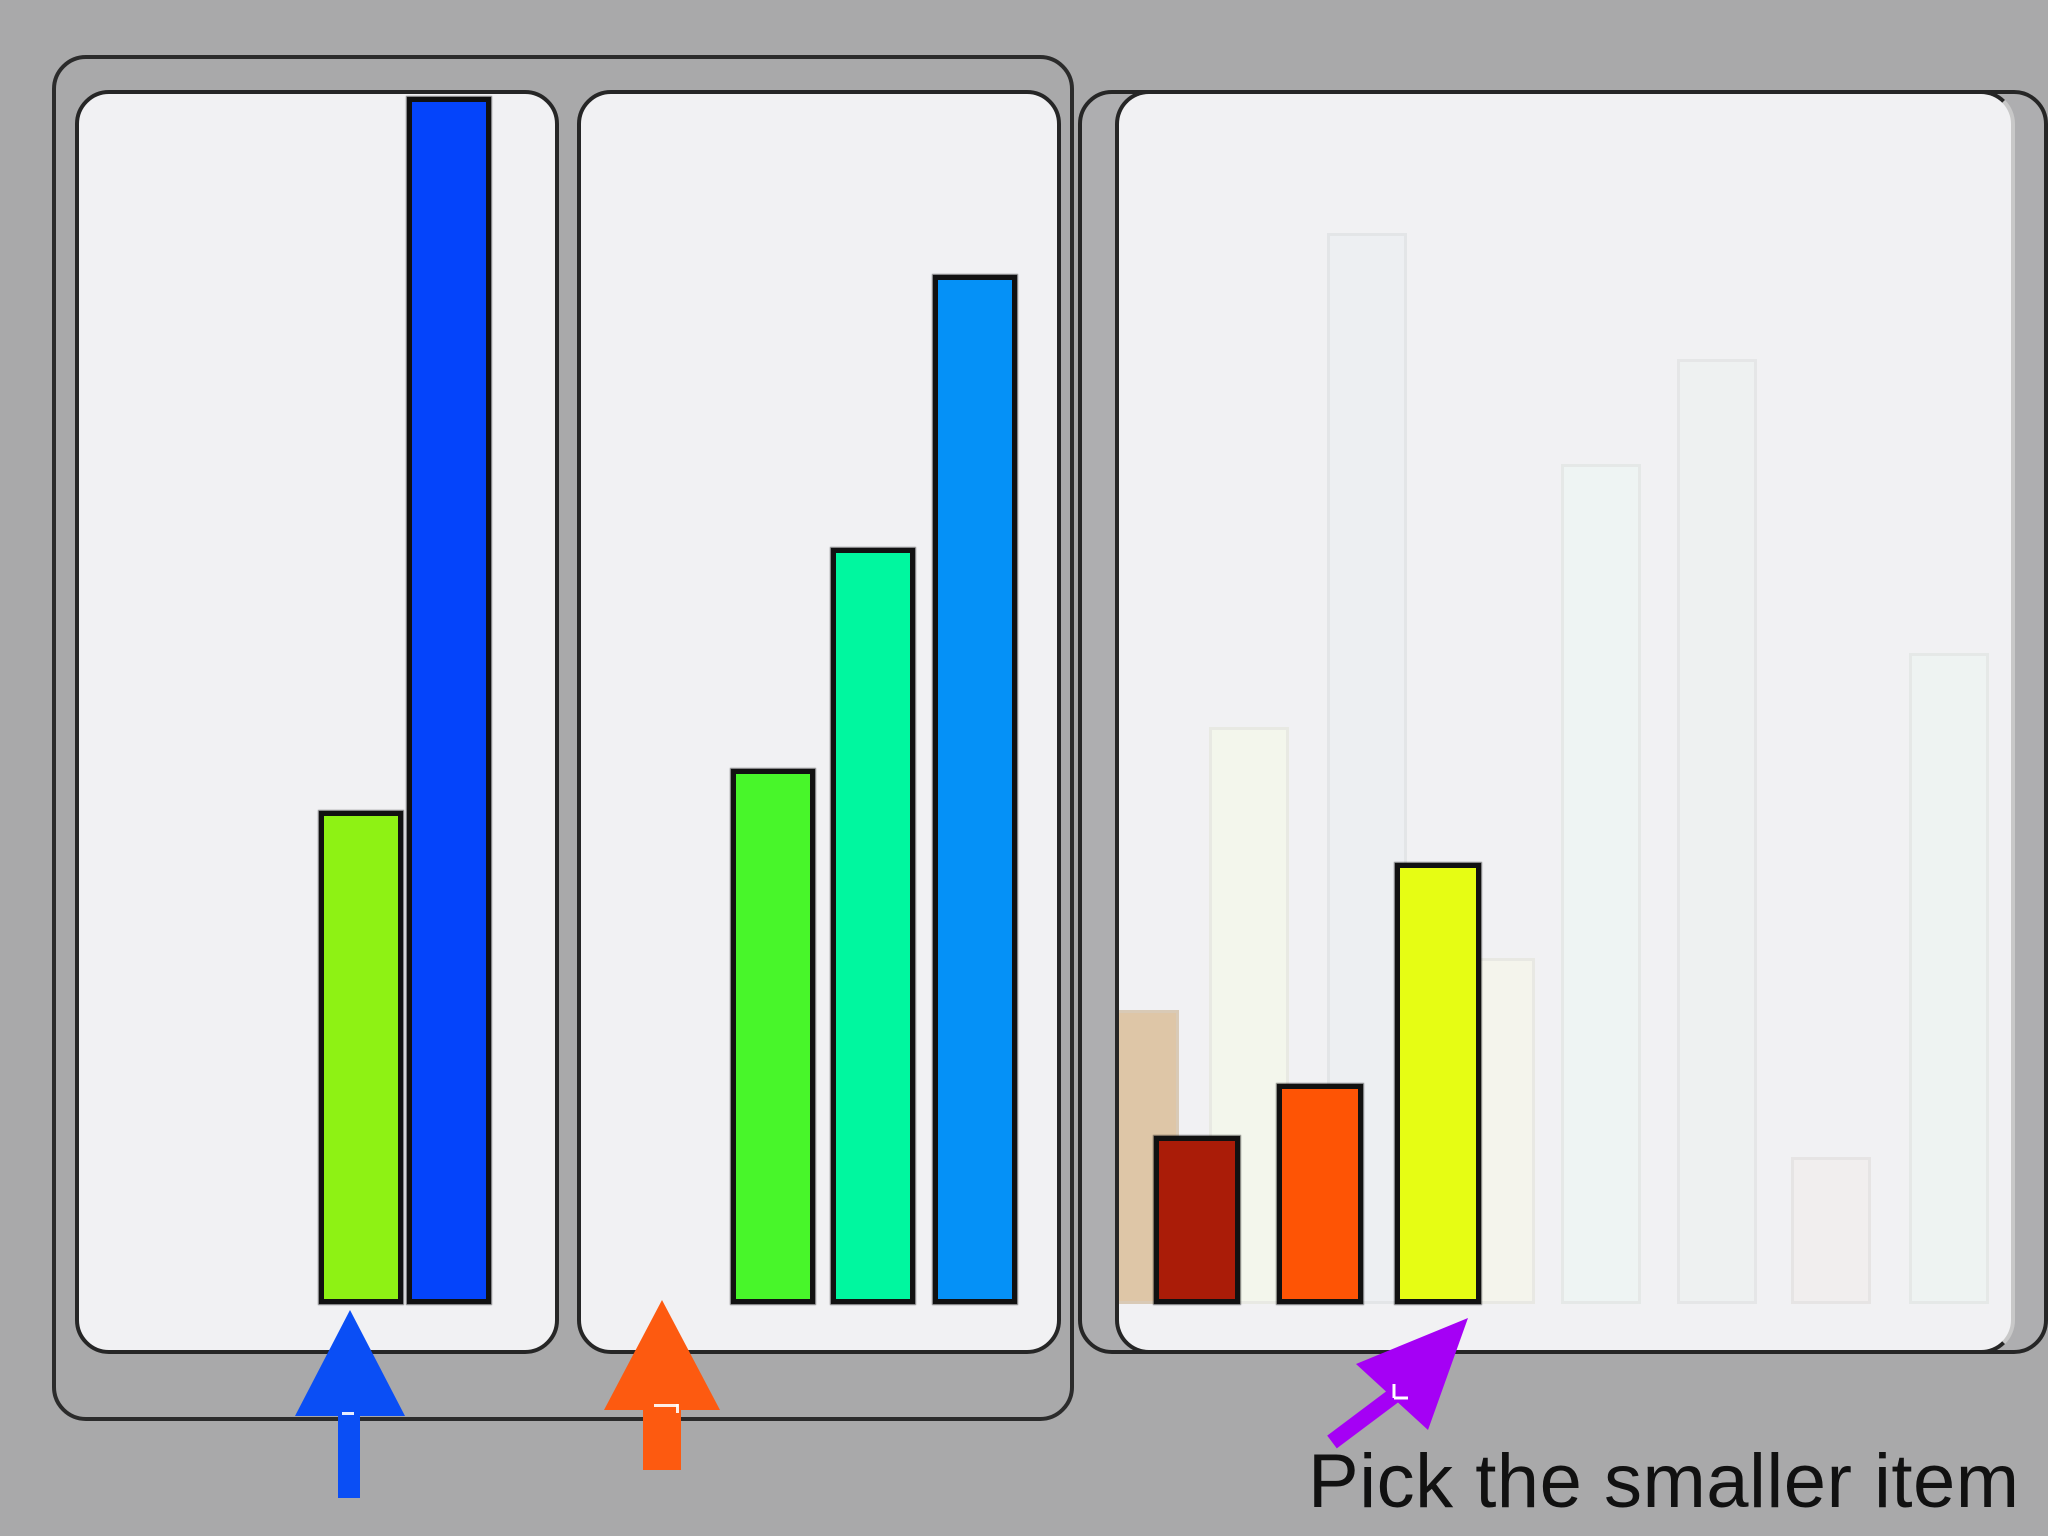  Describe the element at coordinates (1398, 1382) in the screenshot. I see `purple-diagonal-arrow-icon` at that location.